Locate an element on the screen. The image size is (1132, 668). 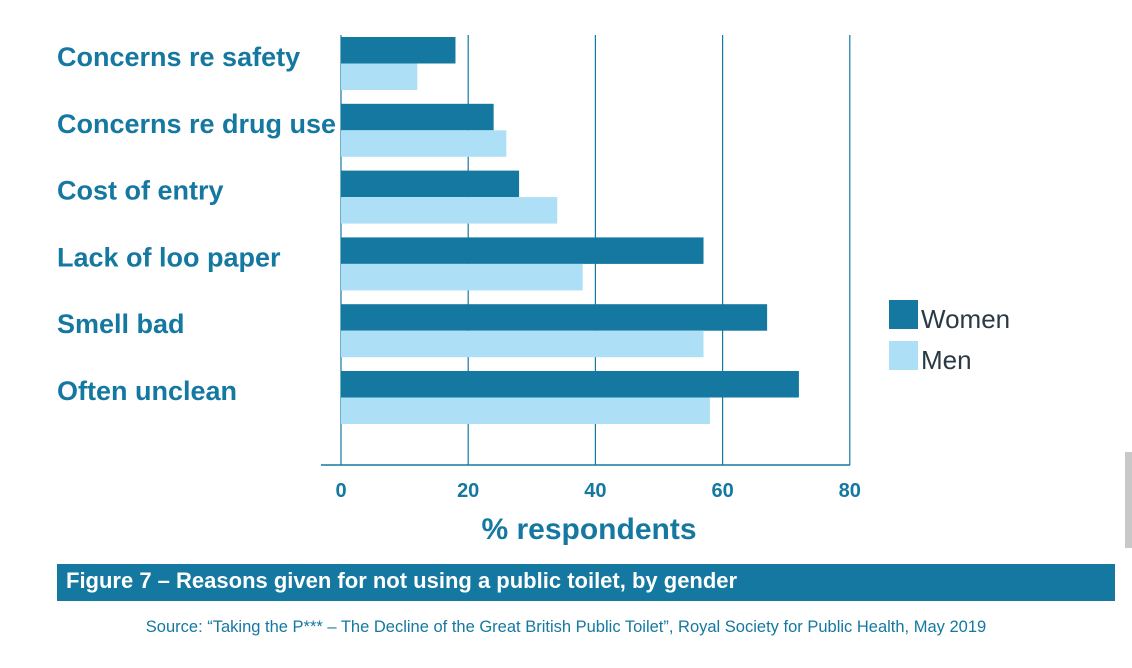
category-label: Cost of entry is located at coordinates (140, 191).